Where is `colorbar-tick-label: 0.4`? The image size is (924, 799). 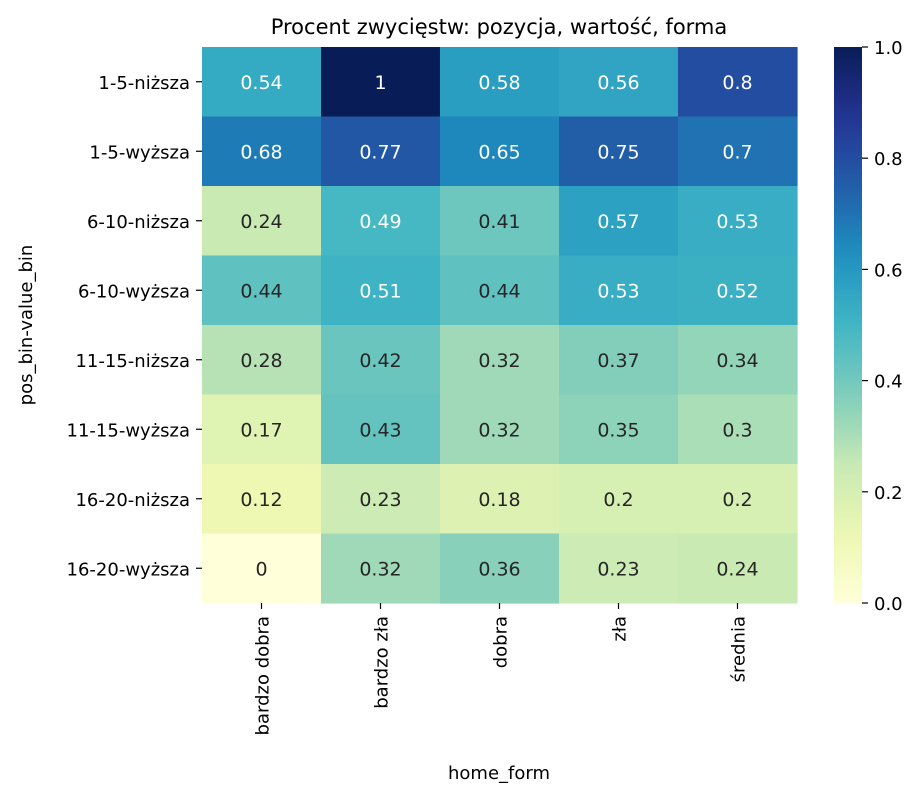 colorbar-tick-label: 0.4 is located at coordinates (888, 382).